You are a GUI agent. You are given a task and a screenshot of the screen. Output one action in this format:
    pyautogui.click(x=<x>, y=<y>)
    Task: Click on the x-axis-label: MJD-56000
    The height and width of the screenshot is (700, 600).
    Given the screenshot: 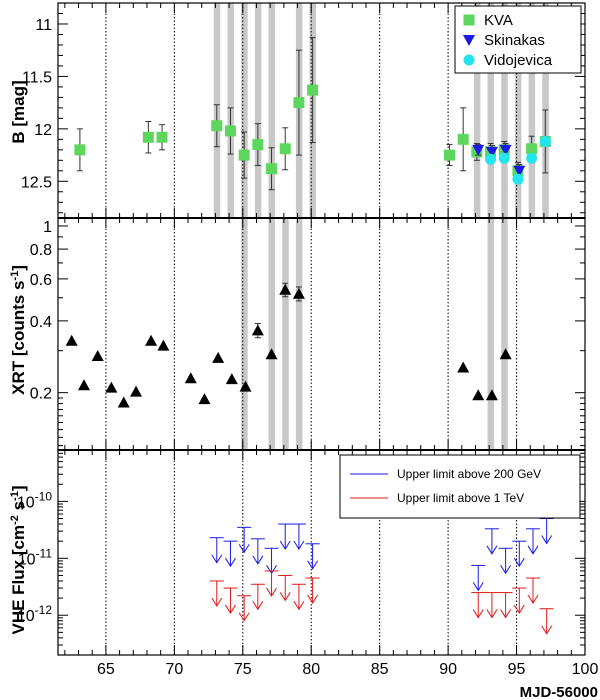 What is the action you would take?
    pyautogui.click(x=559, y=692)
    